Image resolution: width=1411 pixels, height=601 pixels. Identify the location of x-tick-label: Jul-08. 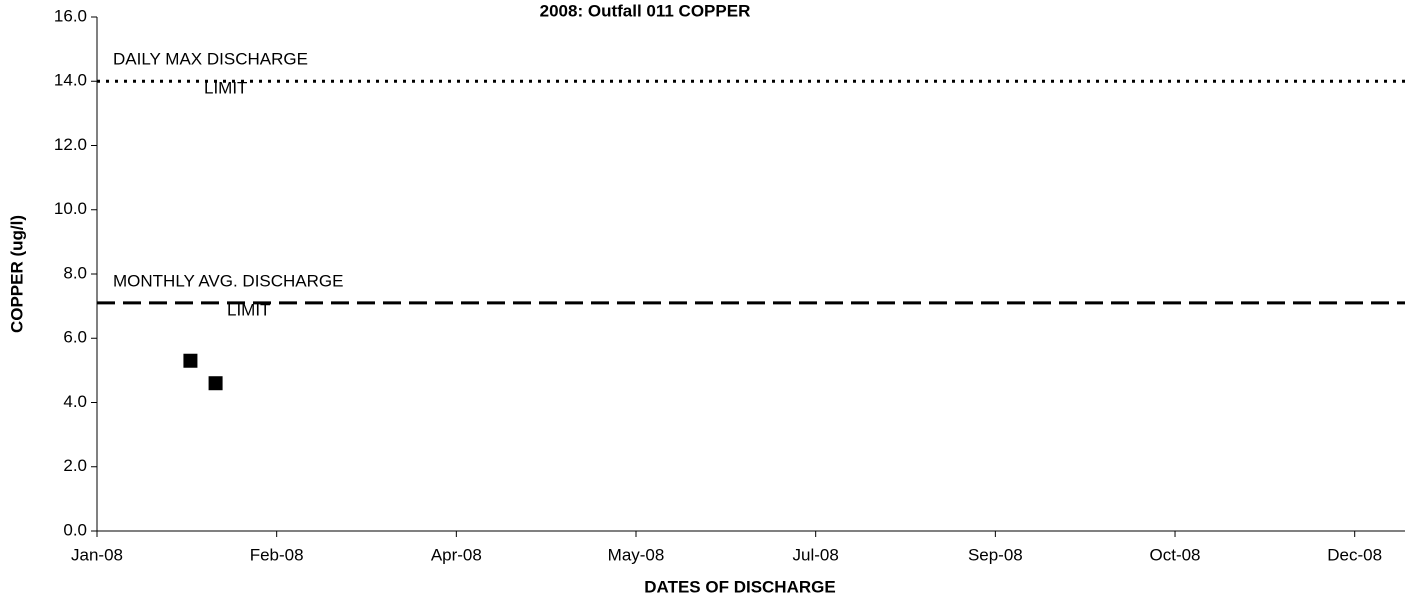
(816, 554).